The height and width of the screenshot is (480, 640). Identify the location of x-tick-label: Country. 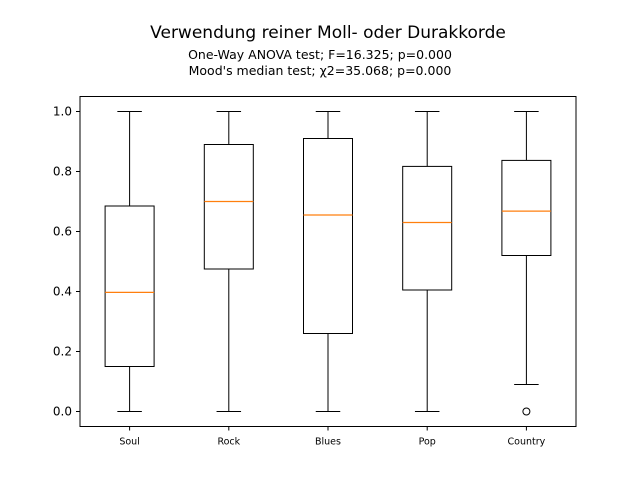
(527, 442).